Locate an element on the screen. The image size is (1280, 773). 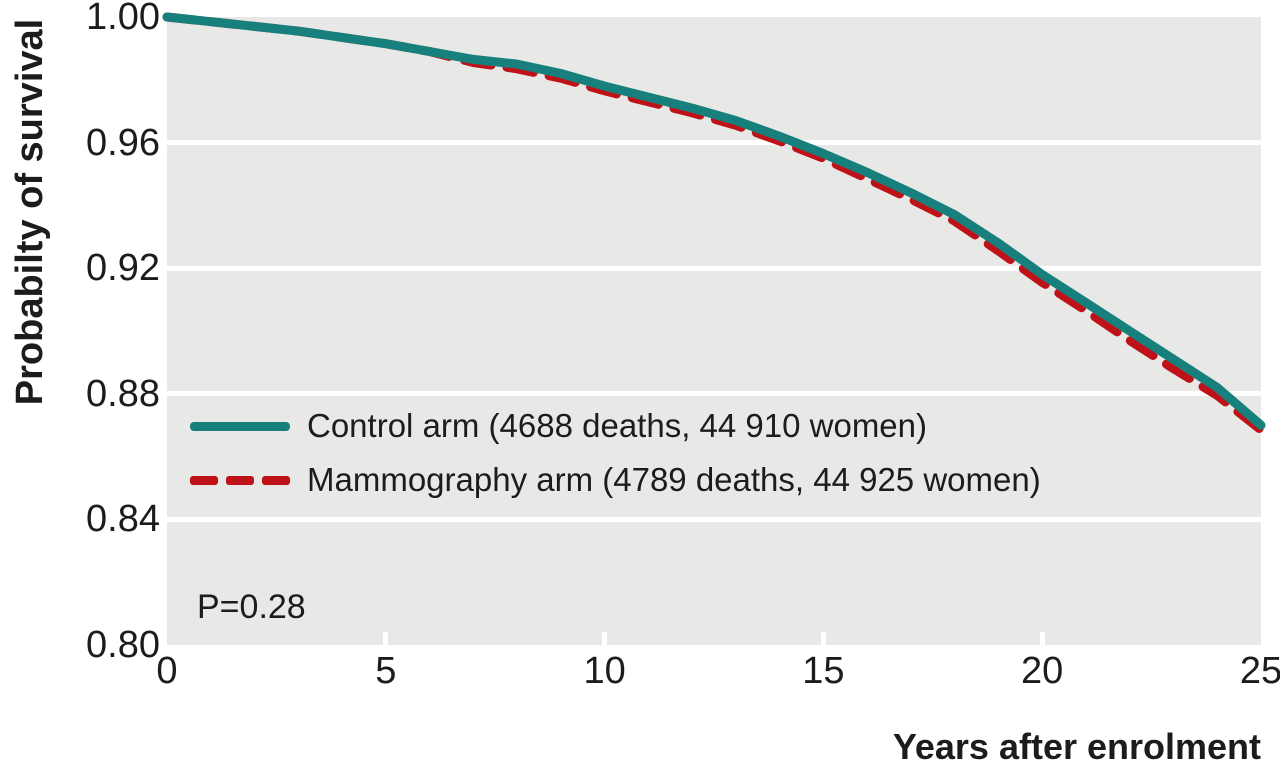
x-tick-label: 5 is located at coordinates (386, 671).